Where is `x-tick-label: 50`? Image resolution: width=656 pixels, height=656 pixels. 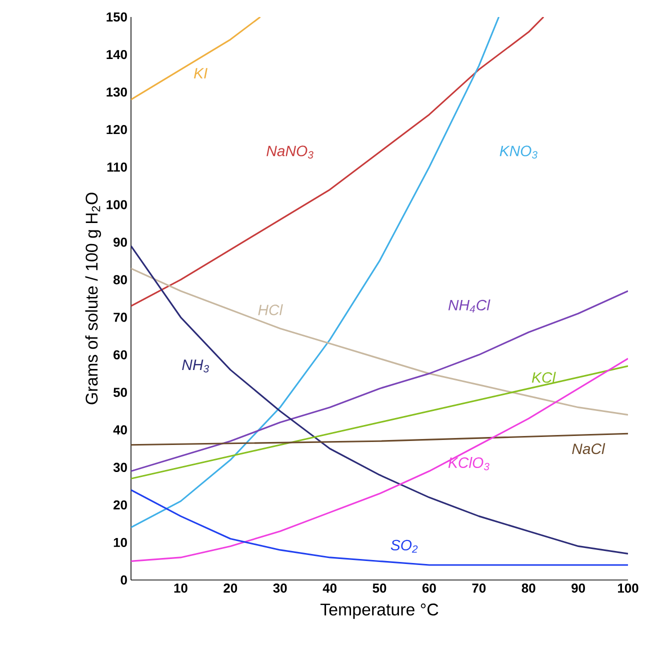 x-tick-label: 50 is located at coordinates (379, 588).